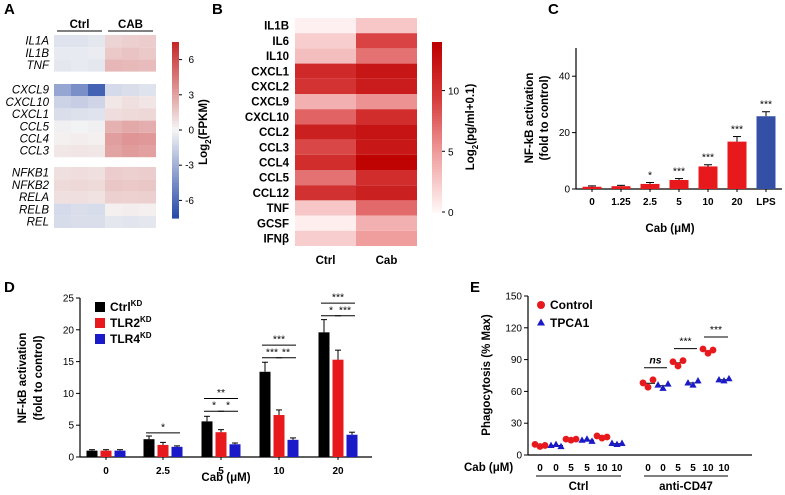  I want to click on x-tick-label: 20, so click(737, 202).